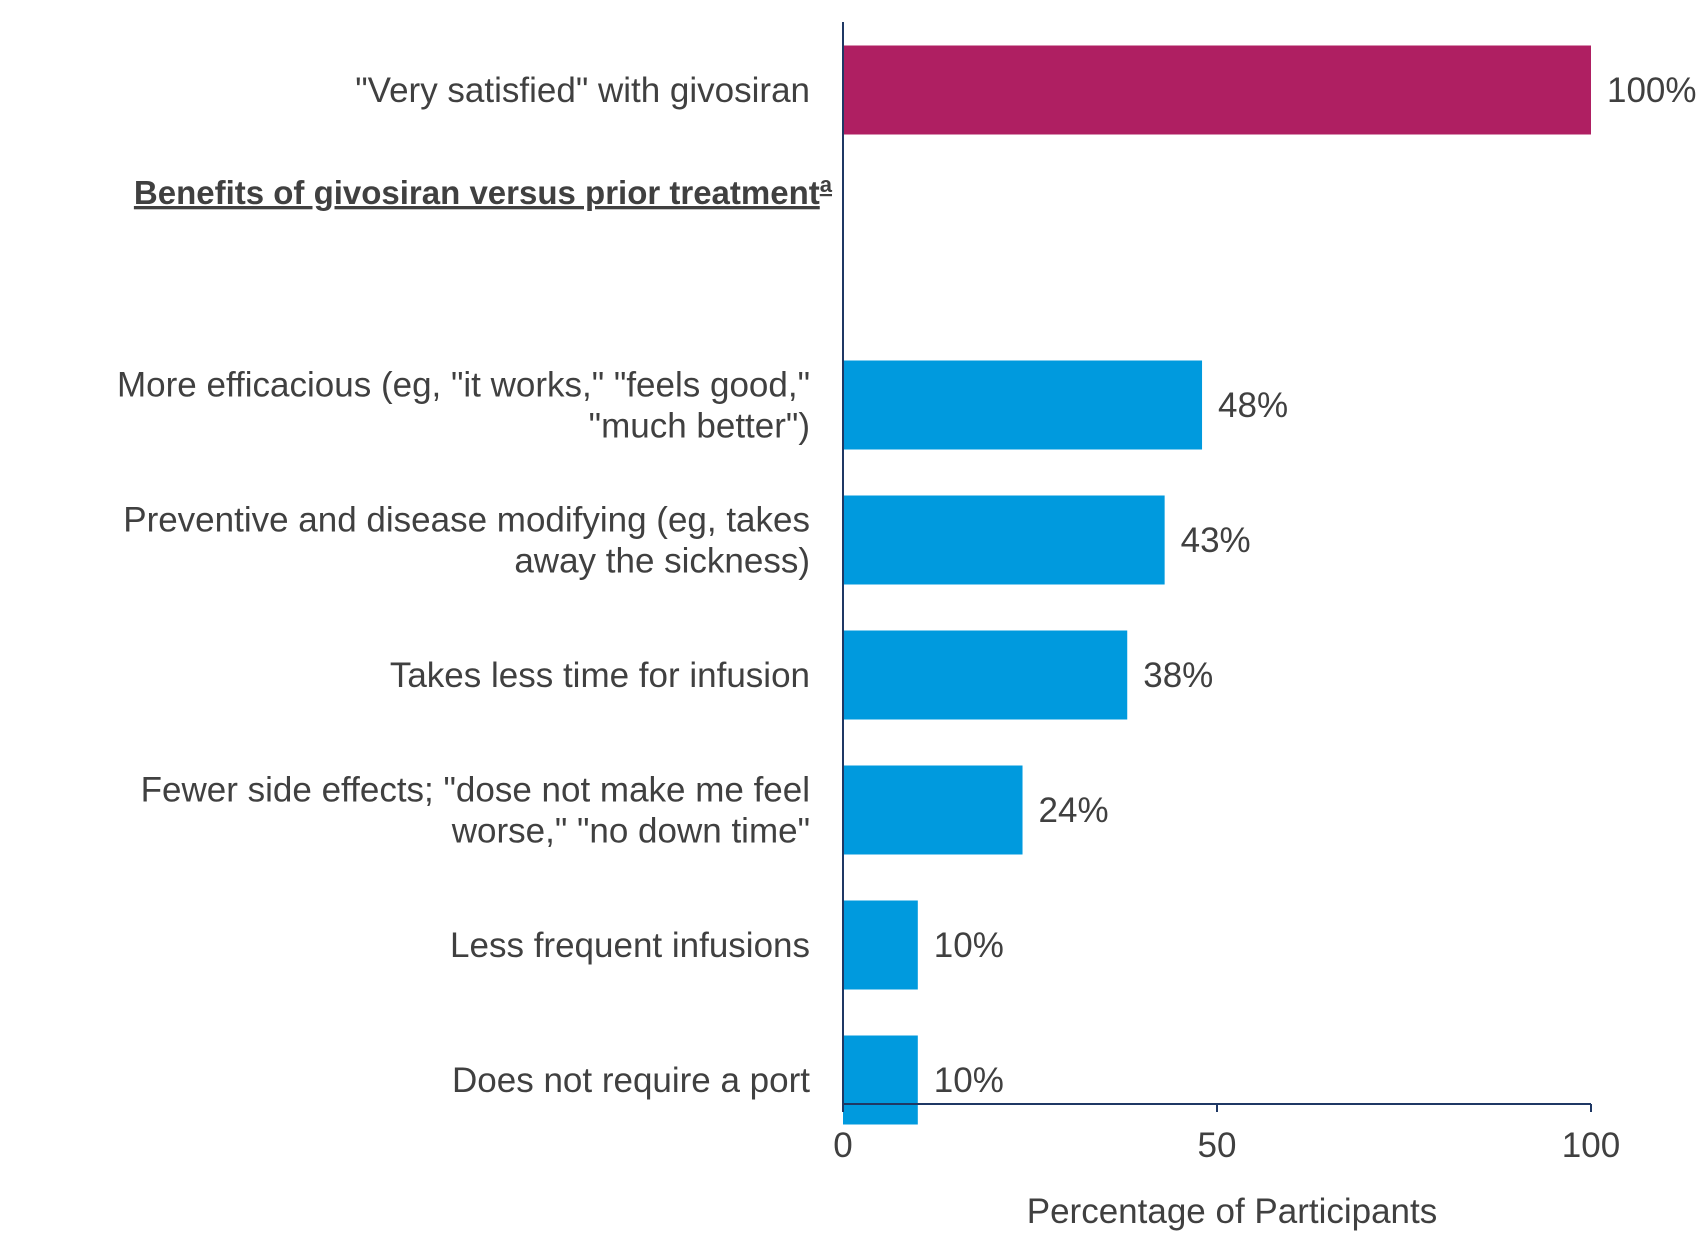 This screenshot has width=1703, height=1240. I want to click on category-label-line: Less frequent infusions, so click(630, 945).